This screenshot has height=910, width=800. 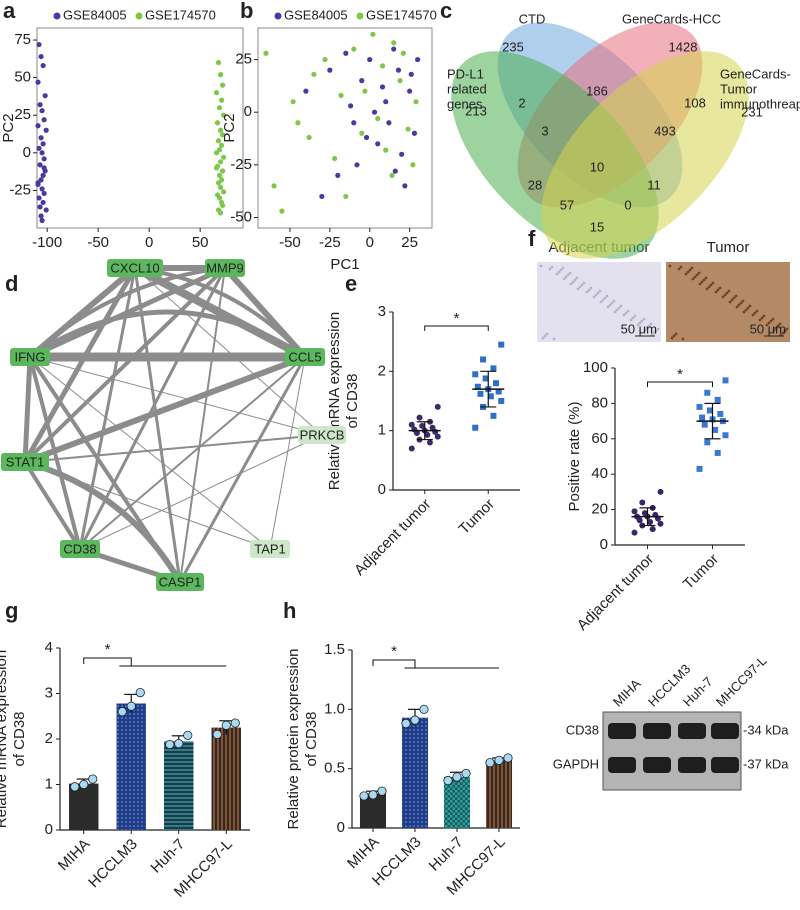 What do you see at coordinates (671, 18) in the screenshot?
I see `venn-set-label: GeneCards-HCC` at bounding box center [671, 18].